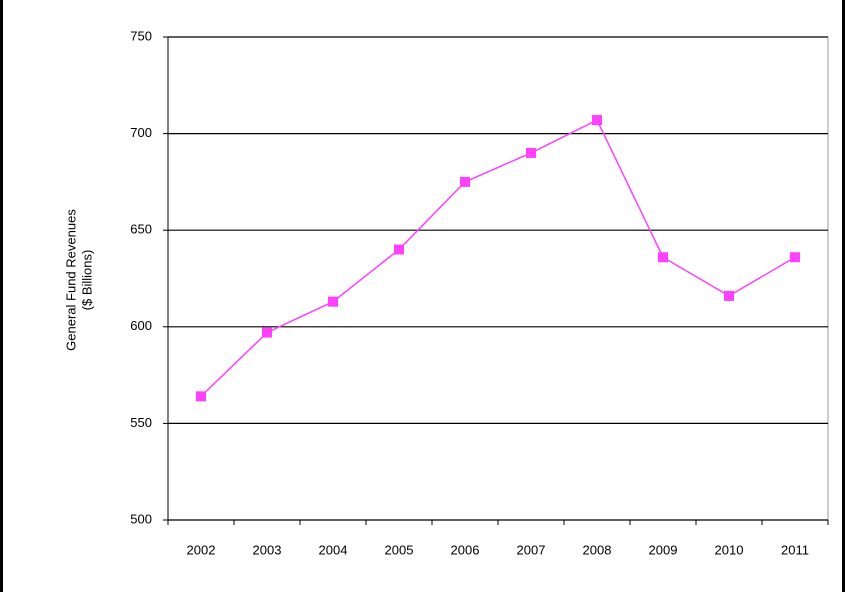 Image resolution: width=845 pixels, height=592 pixels. Describe the element at coordinates (141, 229) in the screenshot. I see `y-tick-label: 650` at that location.